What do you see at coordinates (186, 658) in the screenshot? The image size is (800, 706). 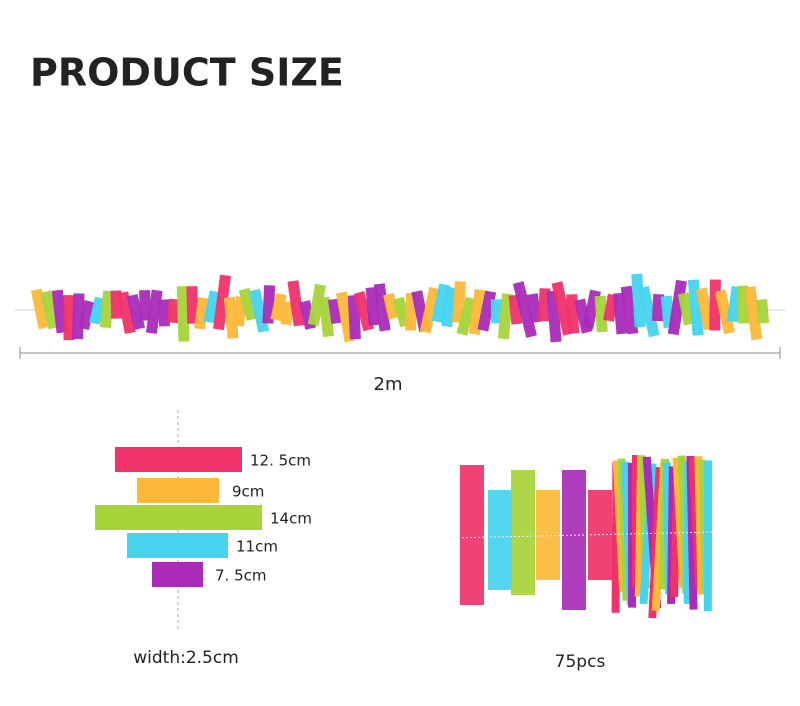 I see `width-note: width:2.5cm` at bounding box center [186, 658].